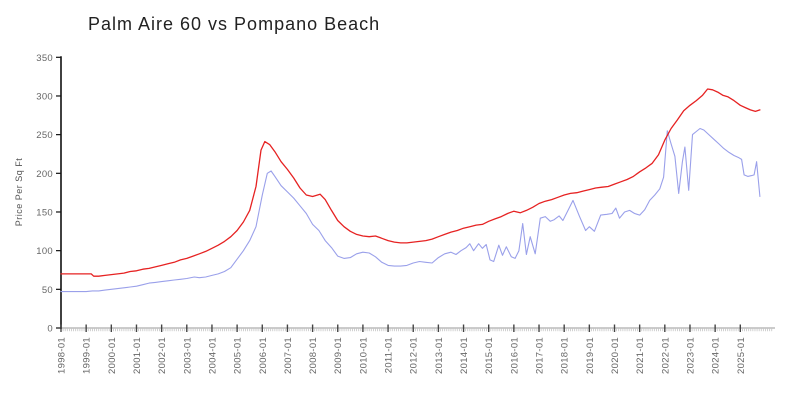 This screenshot has height=400, width=800. I want to click on x-tick-label: 2001-01, so click(137, 355).